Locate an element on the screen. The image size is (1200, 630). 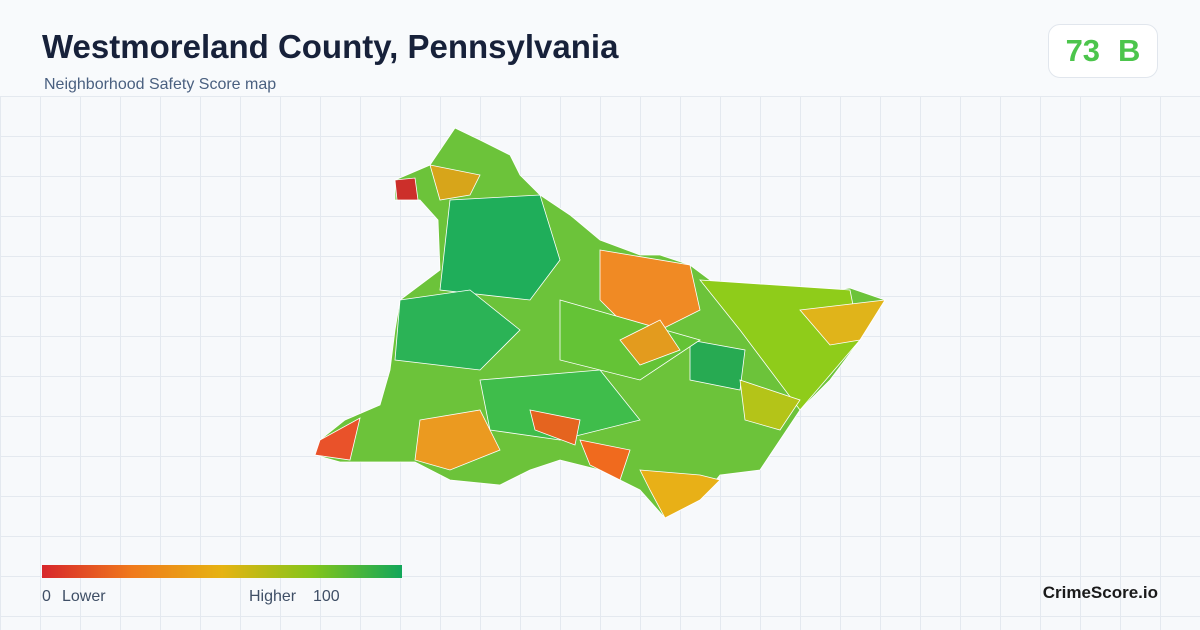
legend-max: 100 is located at coordinates (326, 596).